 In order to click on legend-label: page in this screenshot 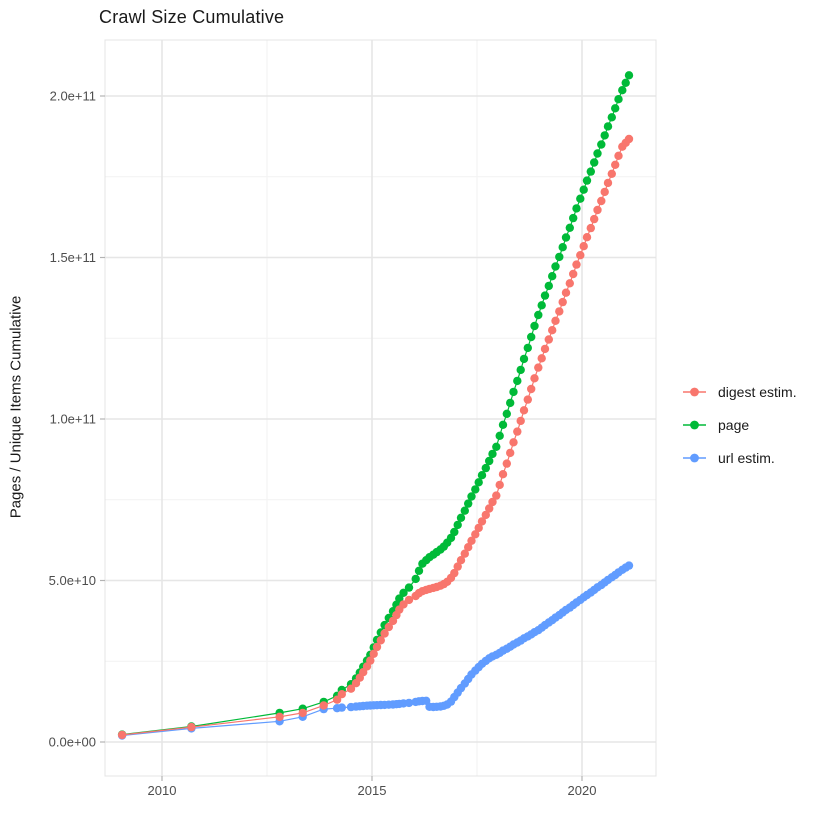, I will do `click(733, 425)`.